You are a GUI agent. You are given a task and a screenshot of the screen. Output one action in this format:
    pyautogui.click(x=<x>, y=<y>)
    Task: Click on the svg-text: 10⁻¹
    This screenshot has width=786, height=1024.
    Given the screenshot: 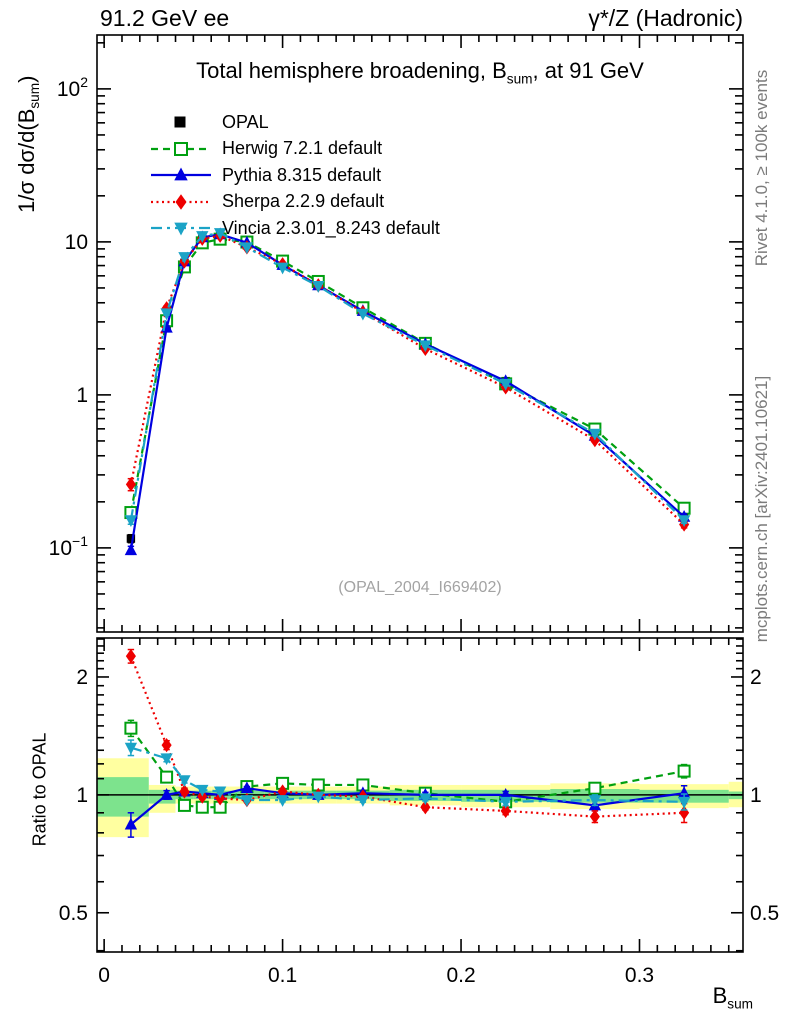 What is the action you would take?
    pyautogui.click(x=69, y=546)
    